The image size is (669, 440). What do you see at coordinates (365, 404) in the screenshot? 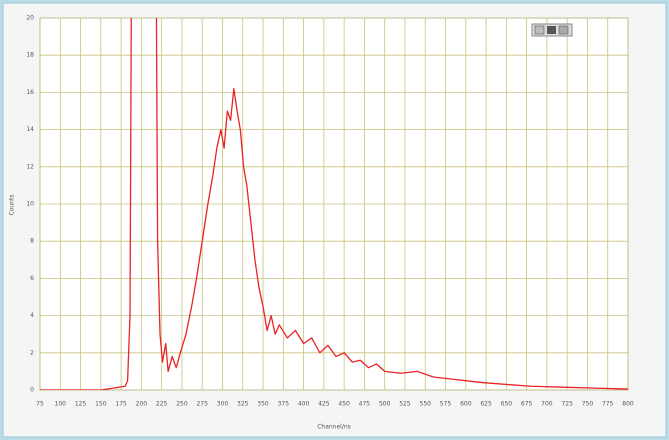
I see `x-tick-label: 475` at bounding box center [365, 404].